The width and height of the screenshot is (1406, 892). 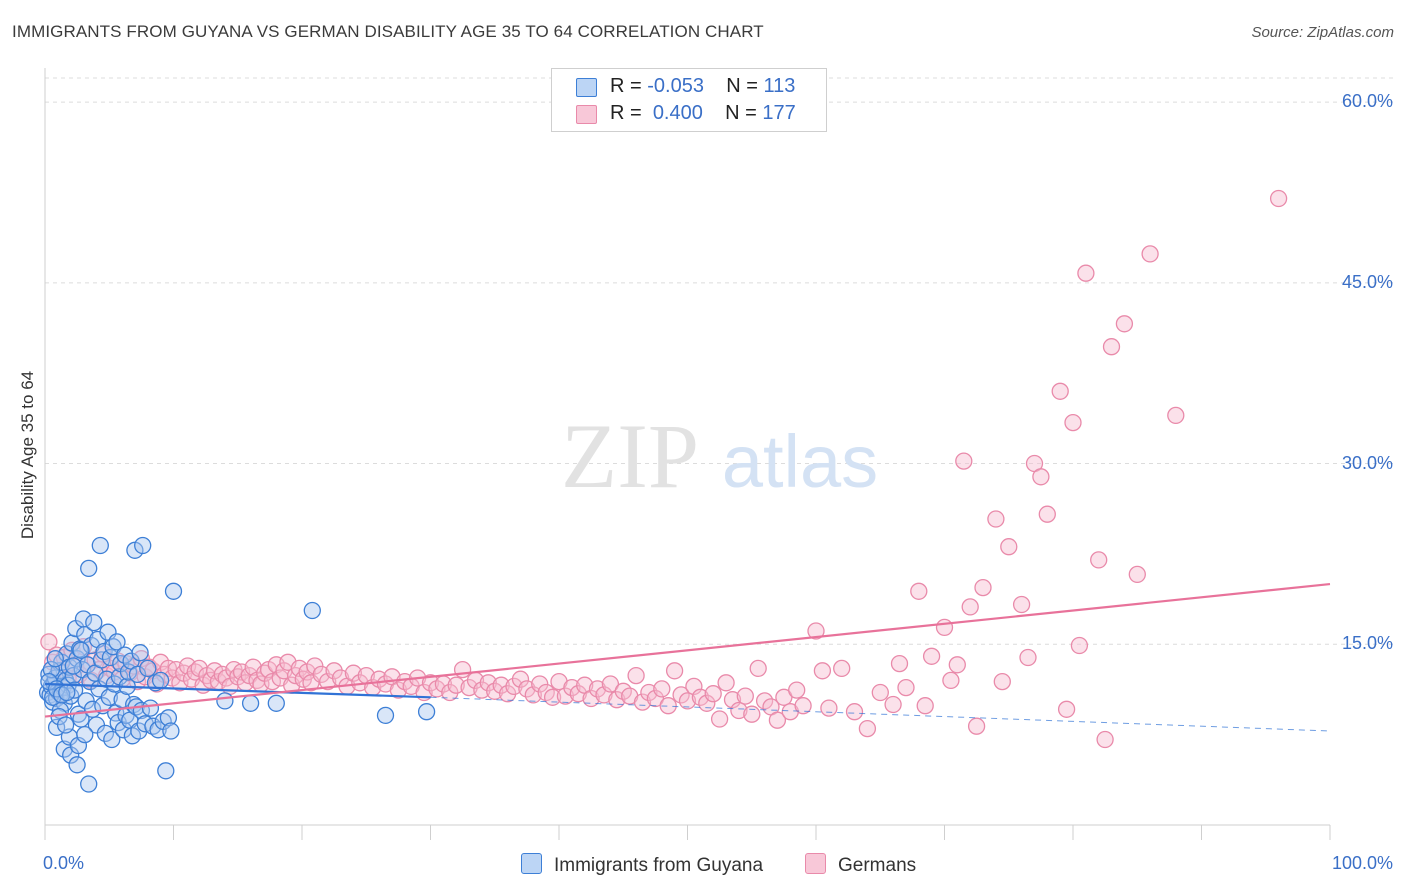 What do you see at coordinates (877, 865) in the screenshot?
I see `bottom-legend-label-germans: Germans` at bounding box center [877, 865].